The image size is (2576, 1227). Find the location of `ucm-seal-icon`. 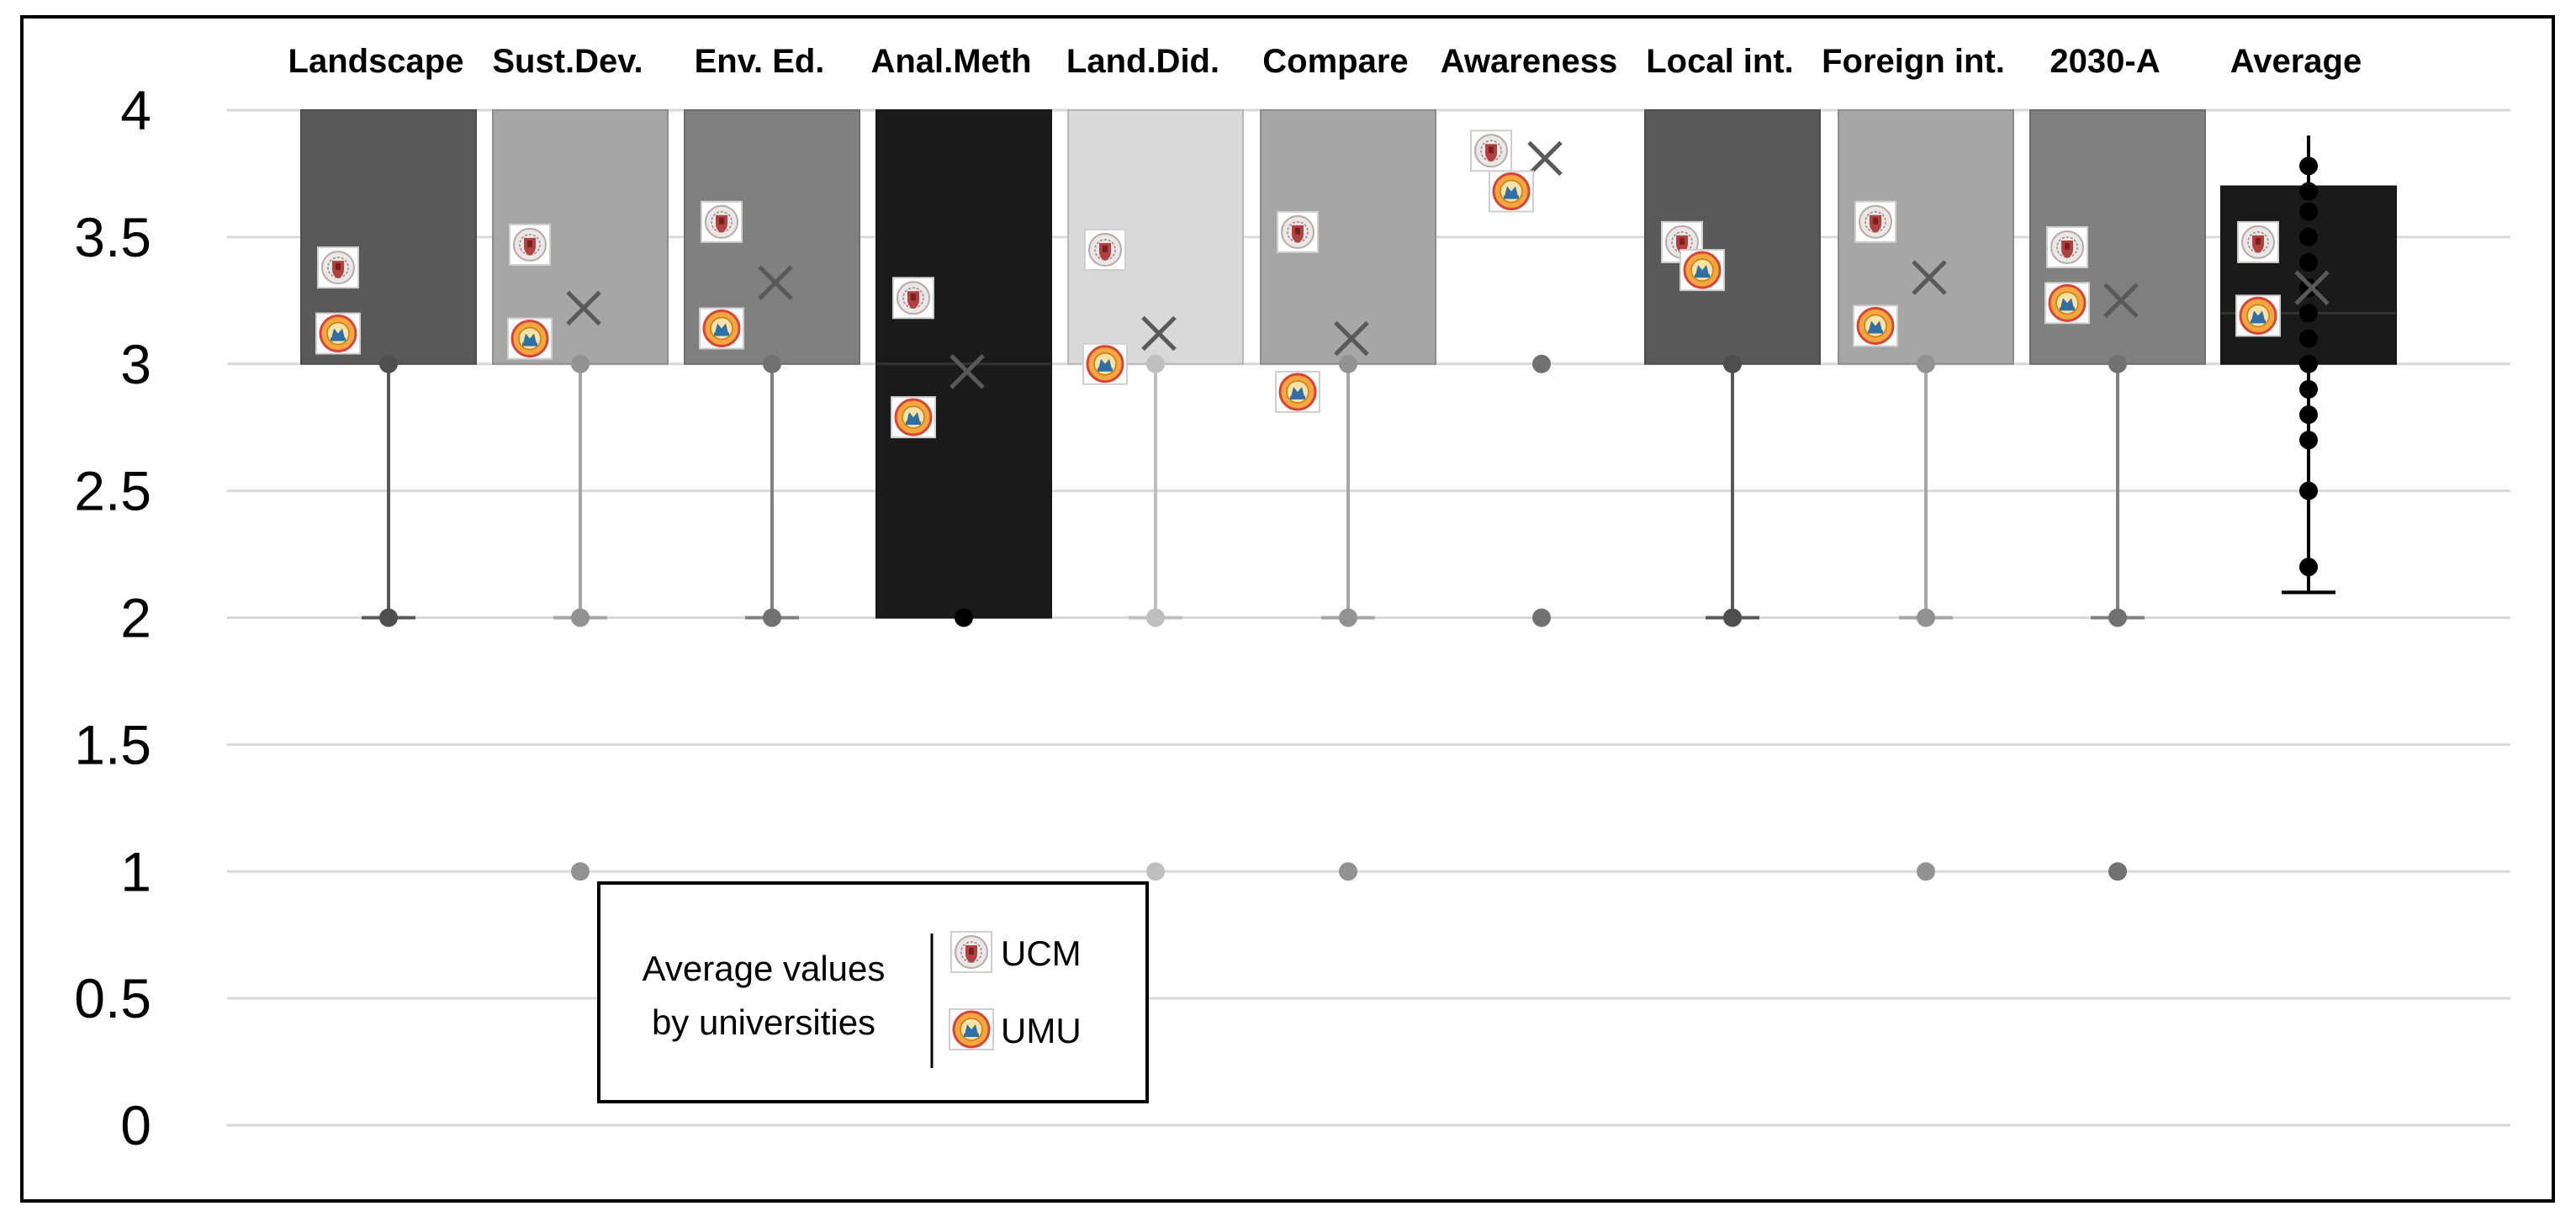

ucm-seal-icon is located at coordinates (971, 952).